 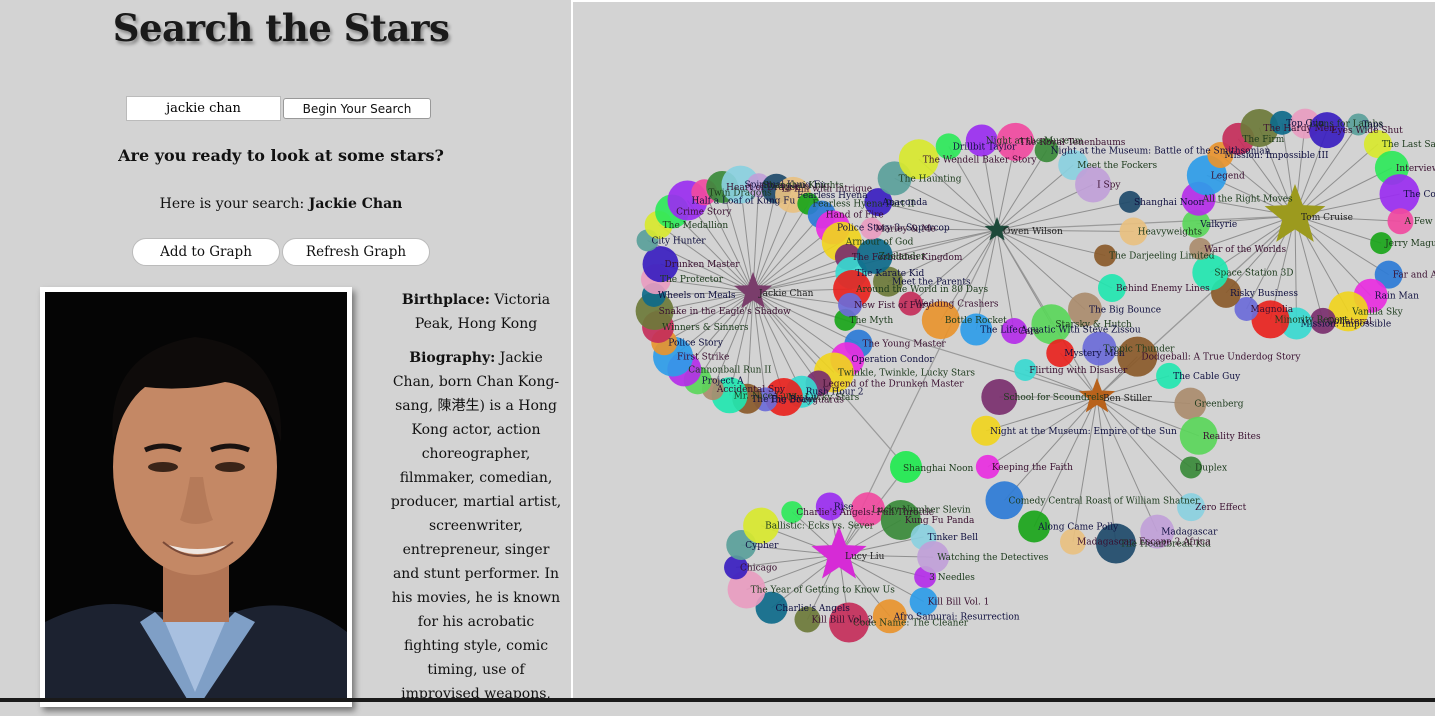 I want to click on movie-label: The Cable Guy, so click(x=1207, y=377).